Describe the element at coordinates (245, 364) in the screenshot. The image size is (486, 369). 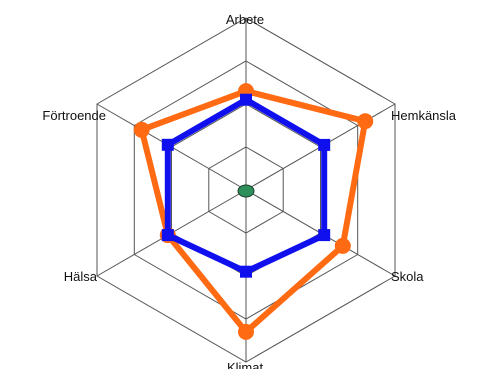
I see `axis-label-klimat: Klimat` at that location.